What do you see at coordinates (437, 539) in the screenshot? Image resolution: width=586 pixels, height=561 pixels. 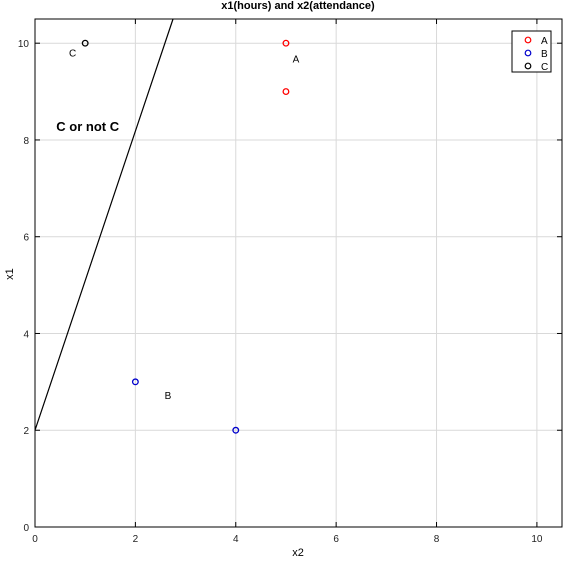 I see `x-tick-label: 8` at bounding box center [437, 539].